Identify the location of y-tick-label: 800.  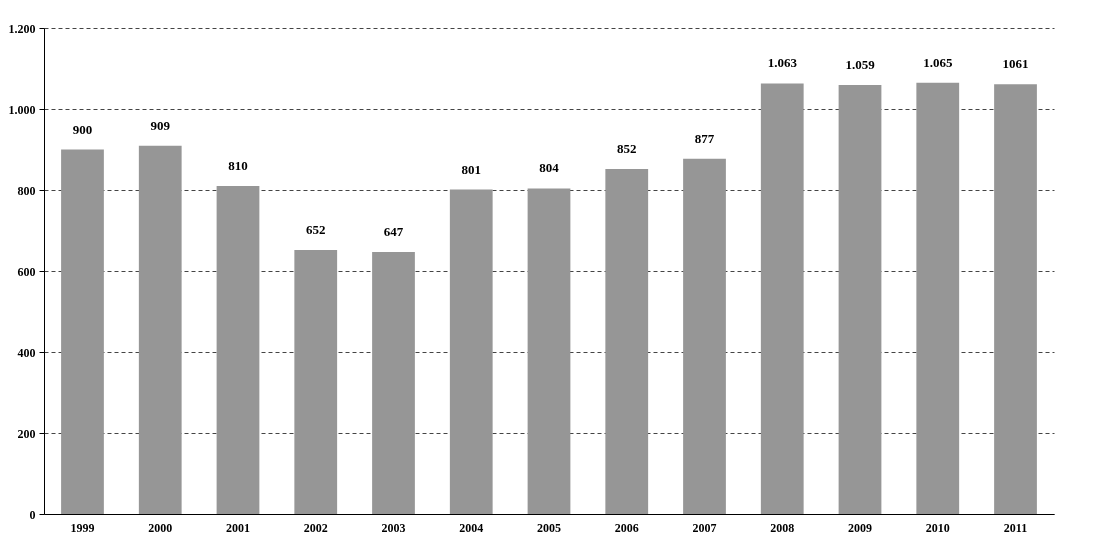
(26, 190).